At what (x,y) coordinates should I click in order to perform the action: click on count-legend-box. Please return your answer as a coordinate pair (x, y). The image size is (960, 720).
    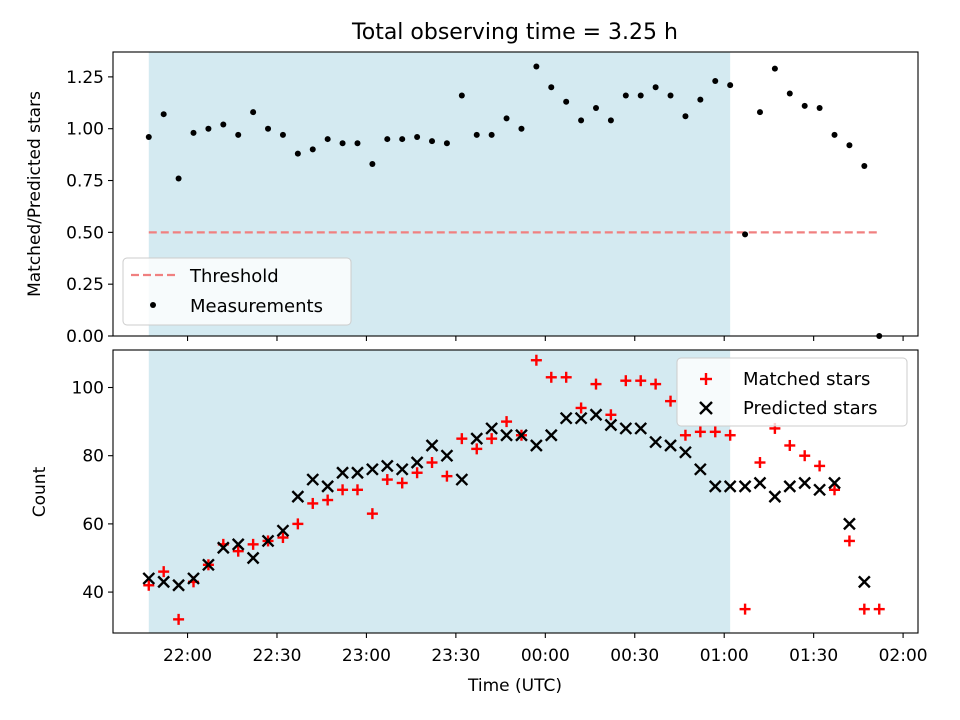
    Looking at the image, I should click on (792, 392).